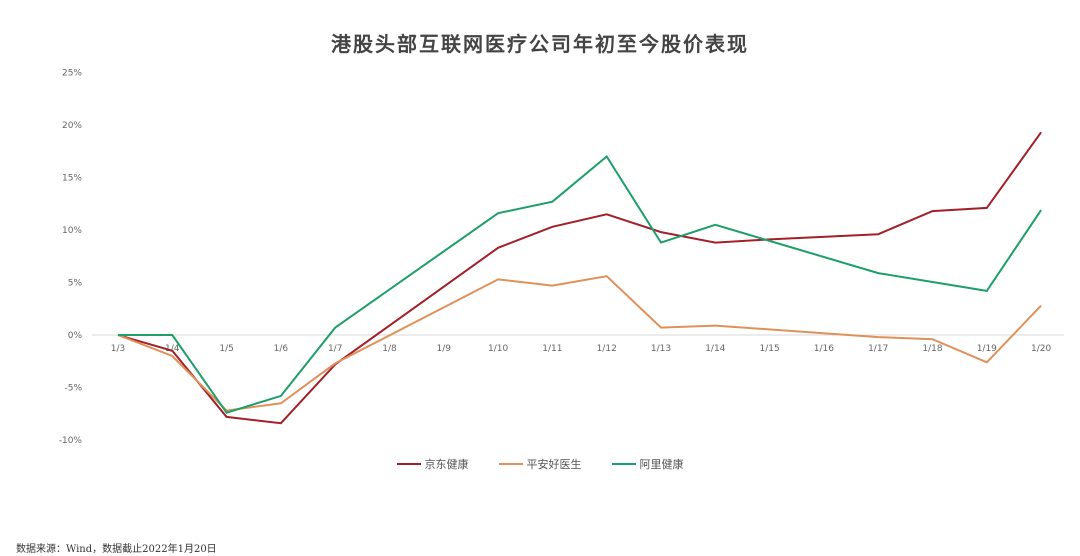  What do you see at coordinates (116, 549) in the screenshot?
I see `source-note: 数据来源：Wind，数据截止2022年1月20日` at bounding box center [116, 549].